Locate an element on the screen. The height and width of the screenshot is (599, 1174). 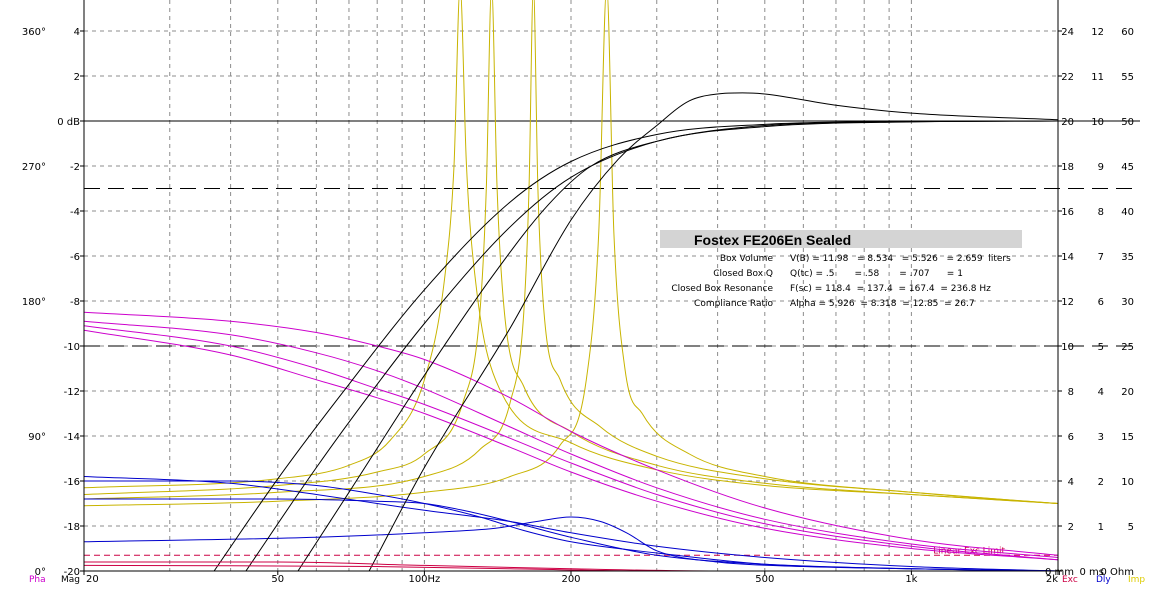
frequency-tick-label: 200 is located at coordinates (570, 579).